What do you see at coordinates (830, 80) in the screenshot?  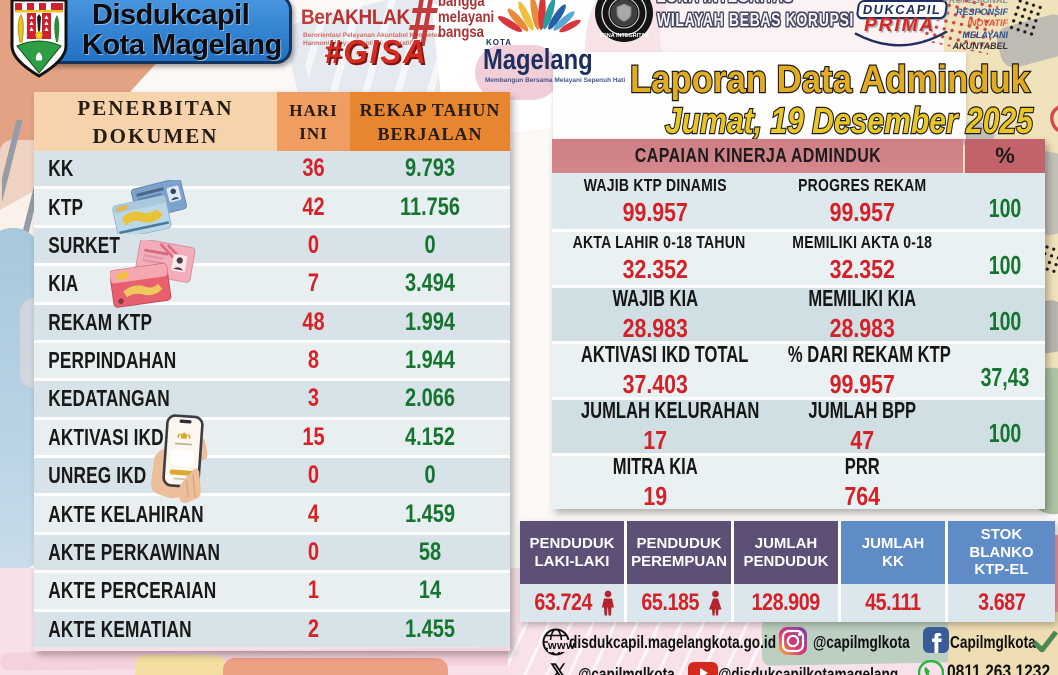 I see `svg-text: Laporan Data Adminduk` at bounding box center [830, 80].